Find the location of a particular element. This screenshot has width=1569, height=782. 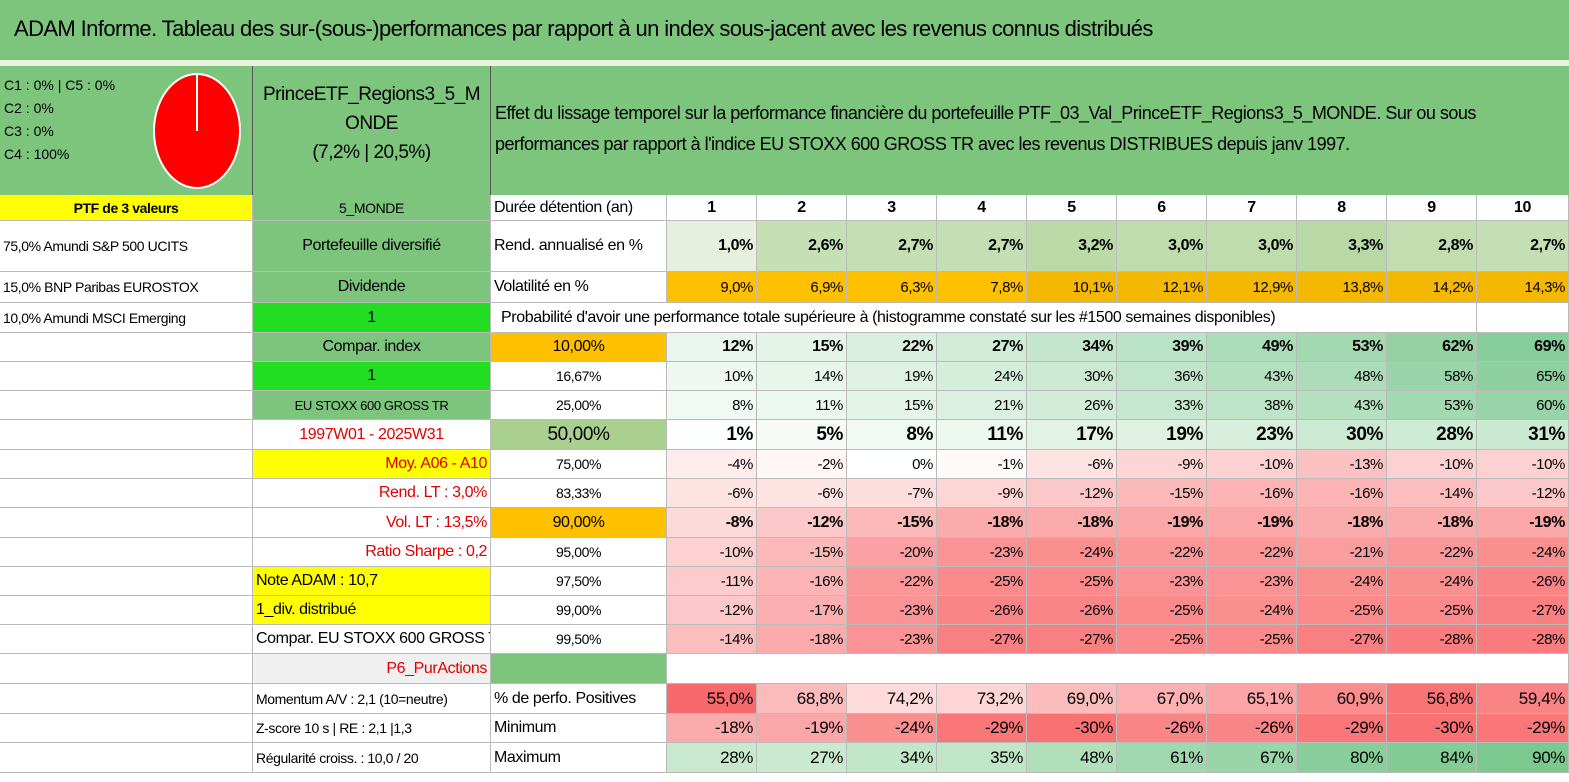

value-cell: 55,0% is located at coordinates (712, 699).